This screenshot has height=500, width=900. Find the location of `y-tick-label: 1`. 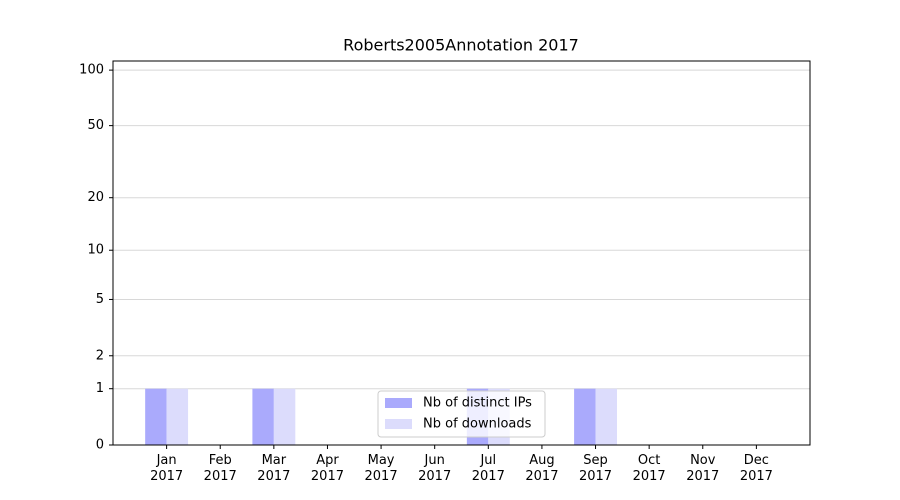

y-tick-label: 1 is located at coordinates (100, 388).